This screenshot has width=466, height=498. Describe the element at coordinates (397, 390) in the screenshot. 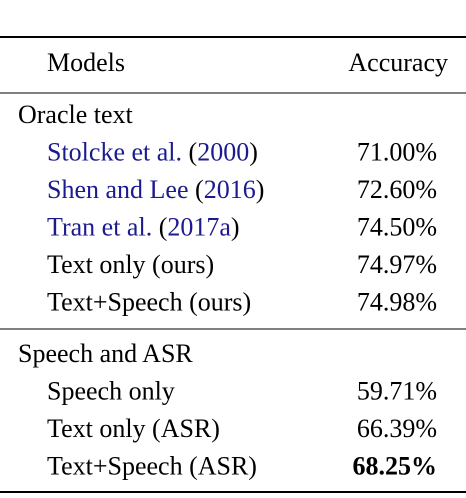

I see `accuracy-value: 59.71%` at that location.